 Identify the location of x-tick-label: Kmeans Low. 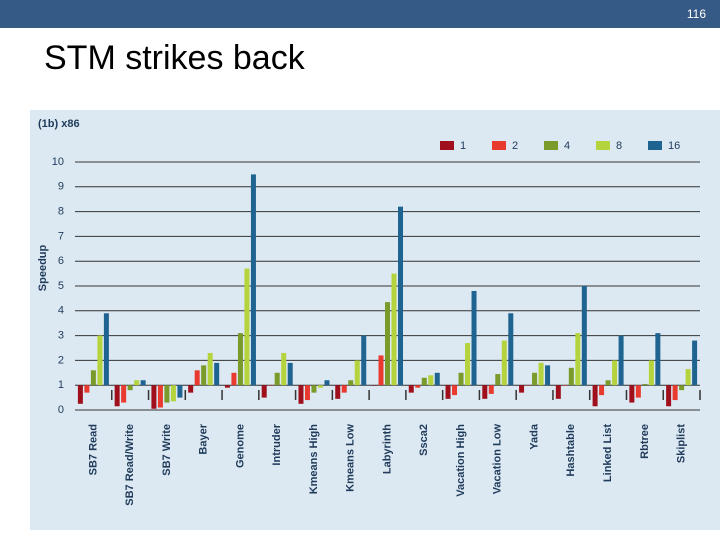
(351, 458).